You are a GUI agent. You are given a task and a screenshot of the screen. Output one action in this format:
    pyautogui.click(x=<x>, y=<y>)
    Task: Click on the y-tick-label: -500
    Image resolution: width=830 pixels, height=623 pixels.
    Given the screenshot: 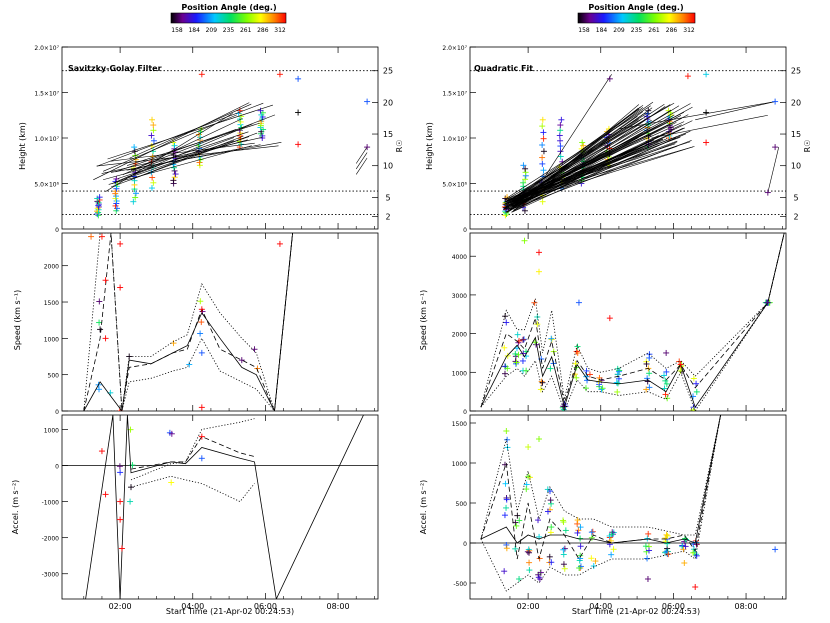 What is the action you would take?
    pyautogui.click(x=460, y=584)
    